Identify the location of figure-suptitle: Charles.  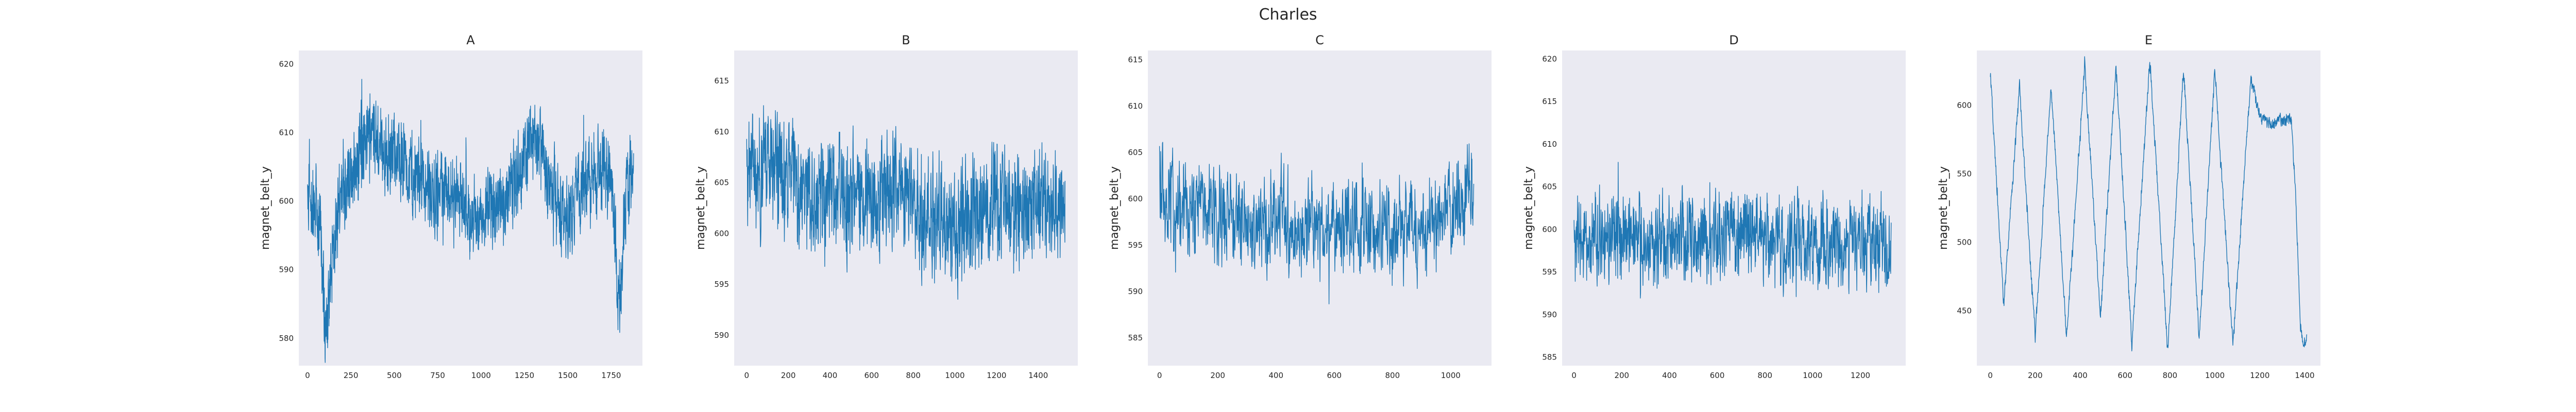
(1288, 15).